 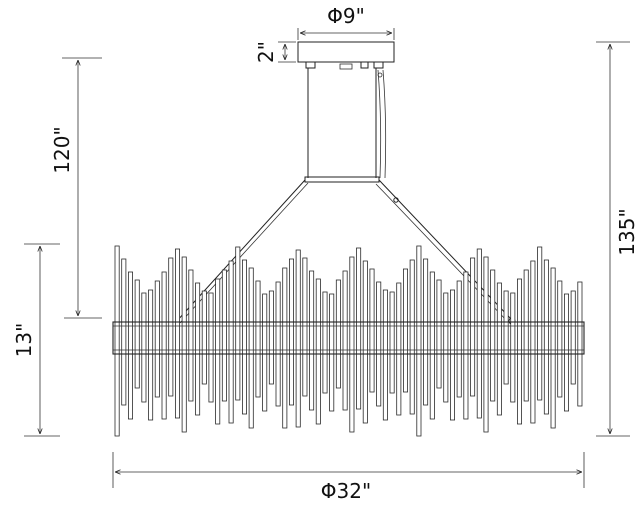 I want to click on ring-band, so click(x=348, y=338).